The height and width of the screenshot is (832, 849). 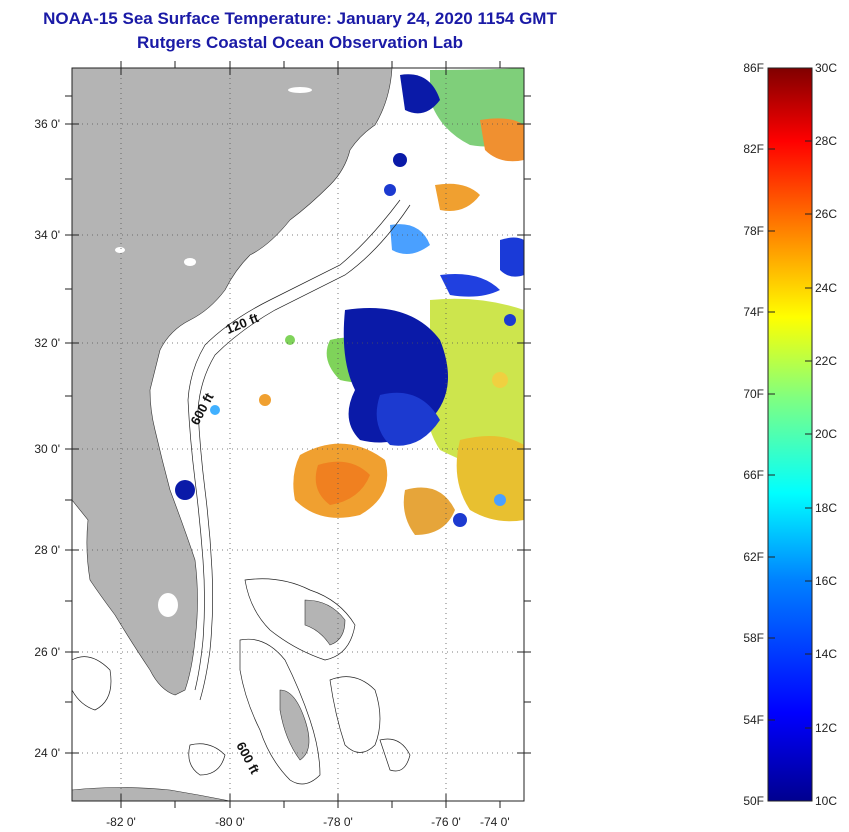 I want to click on scale-label-f: 70F, so click(x=753, y=394).